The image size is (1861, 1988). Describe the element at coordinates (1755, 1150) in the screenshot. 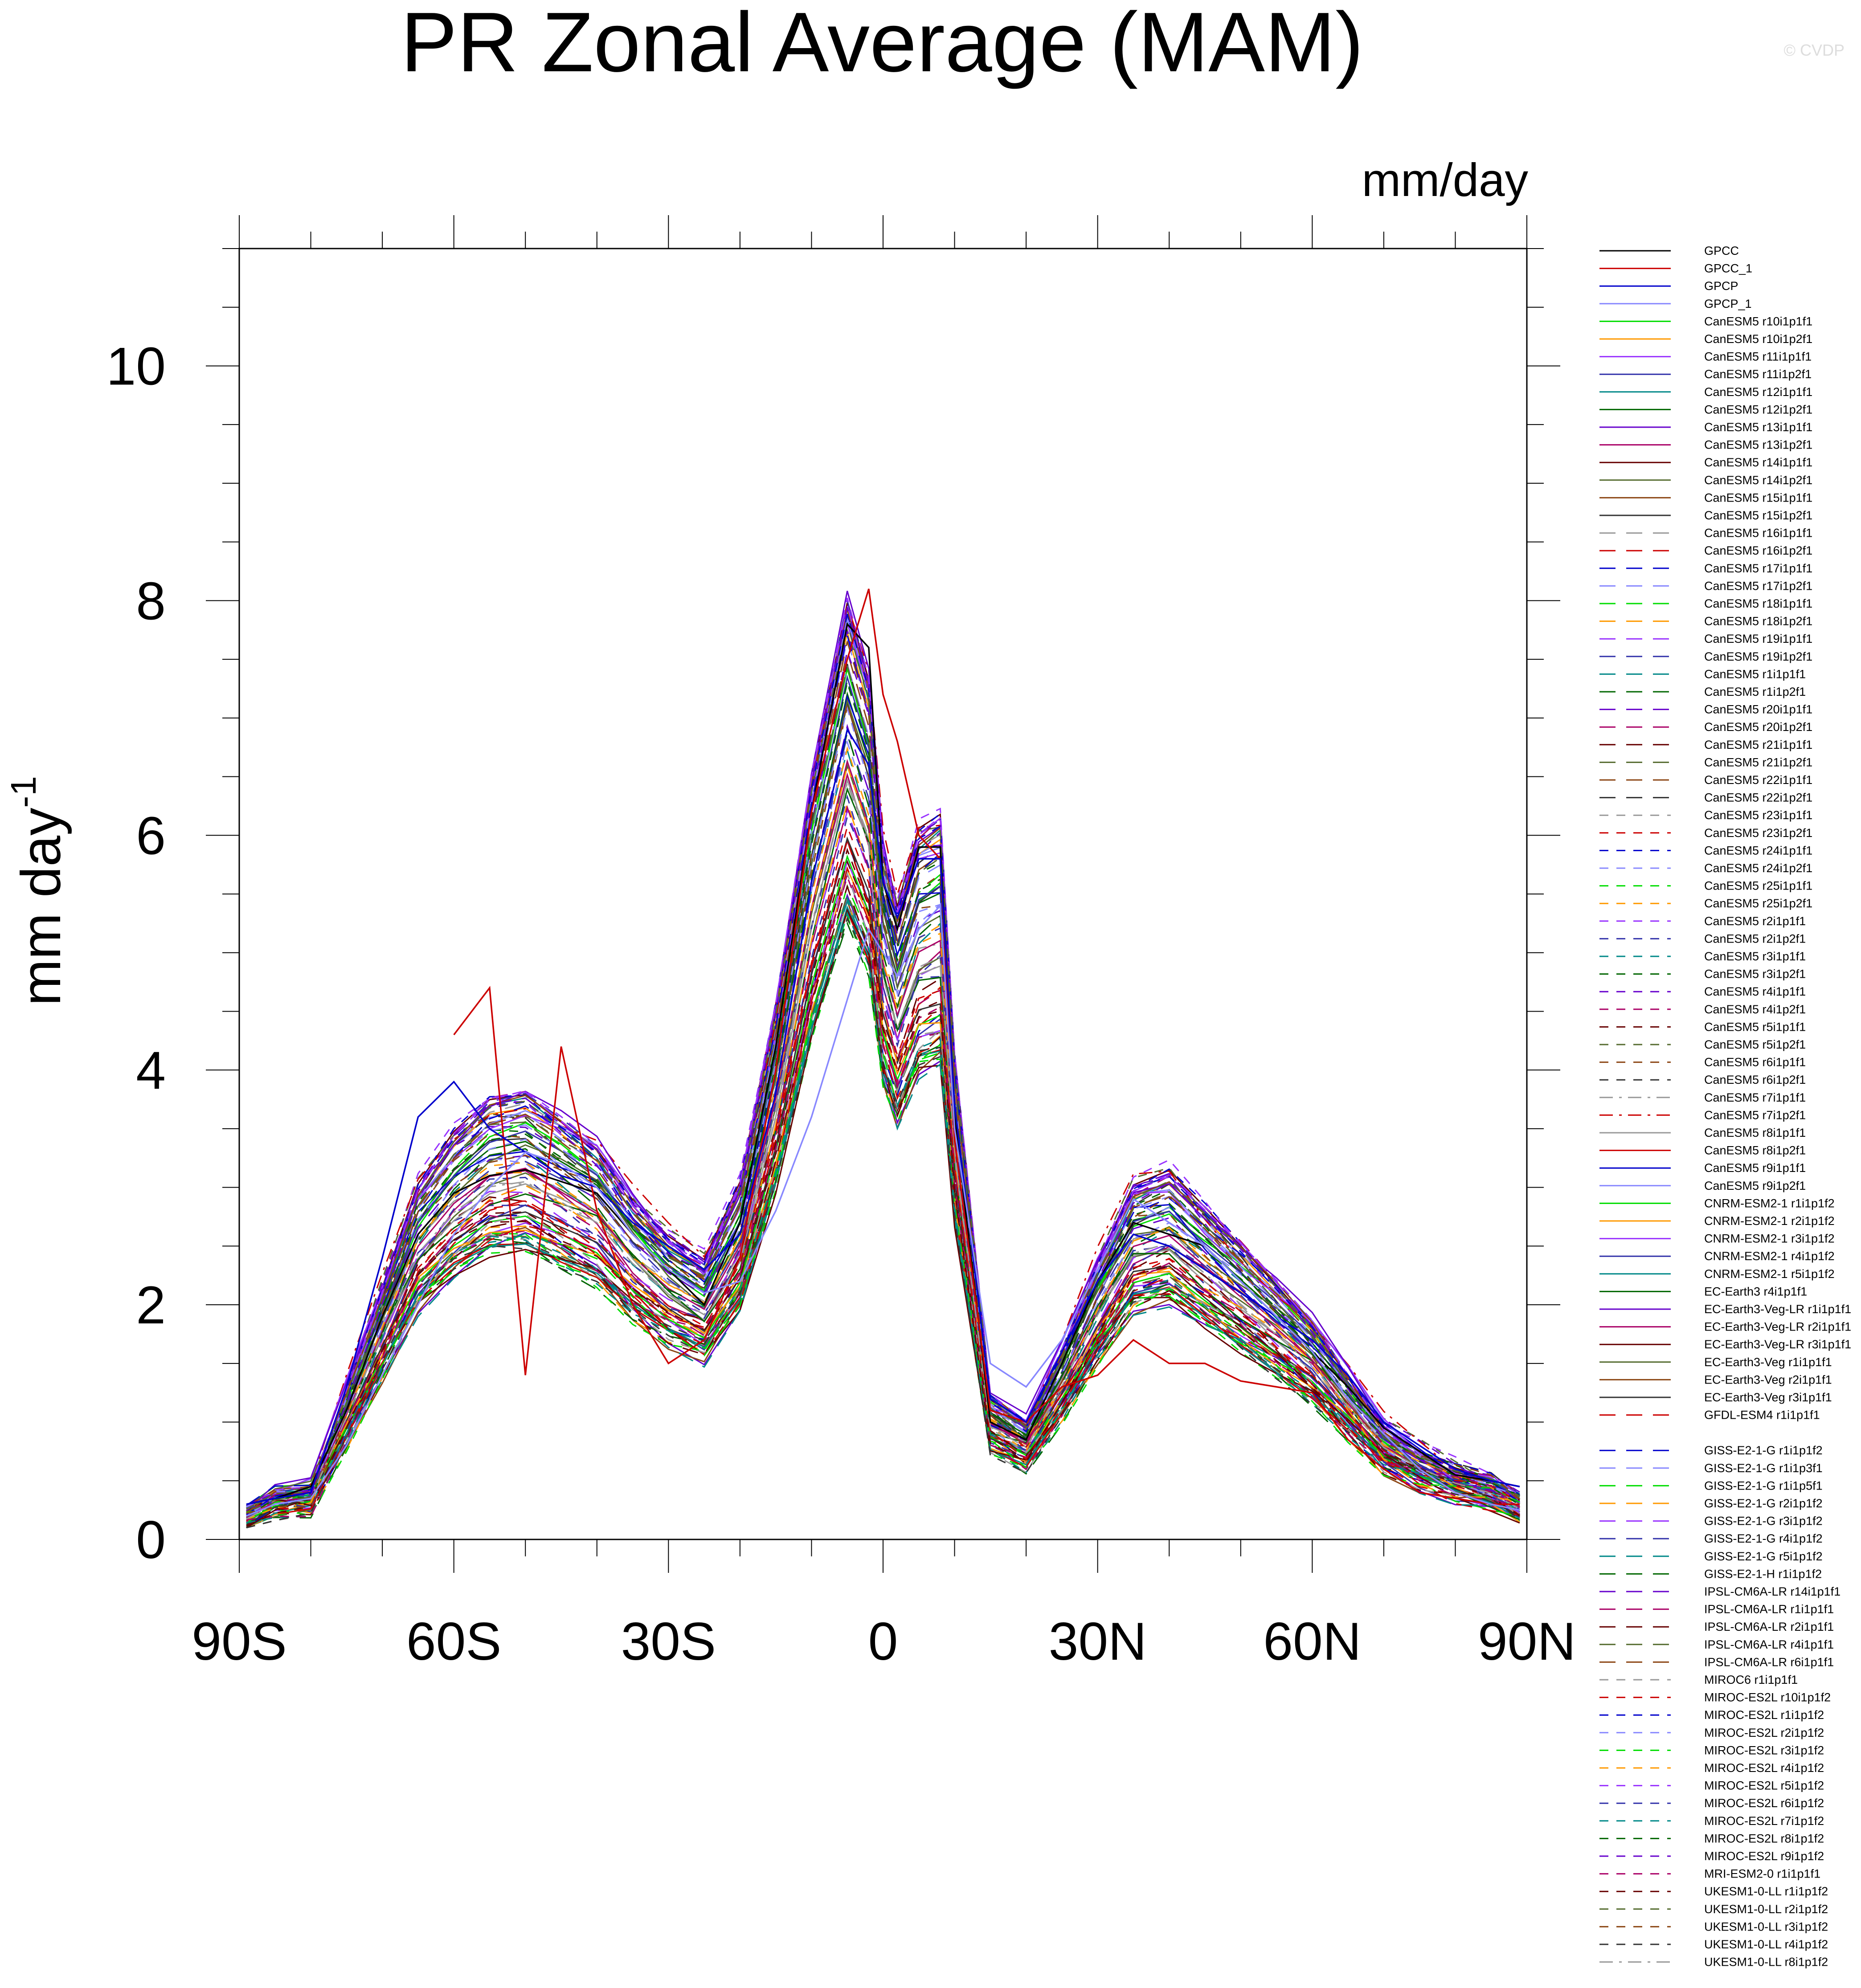

I see `legend-label: CanESM5 r8i1p2f1` at that location.